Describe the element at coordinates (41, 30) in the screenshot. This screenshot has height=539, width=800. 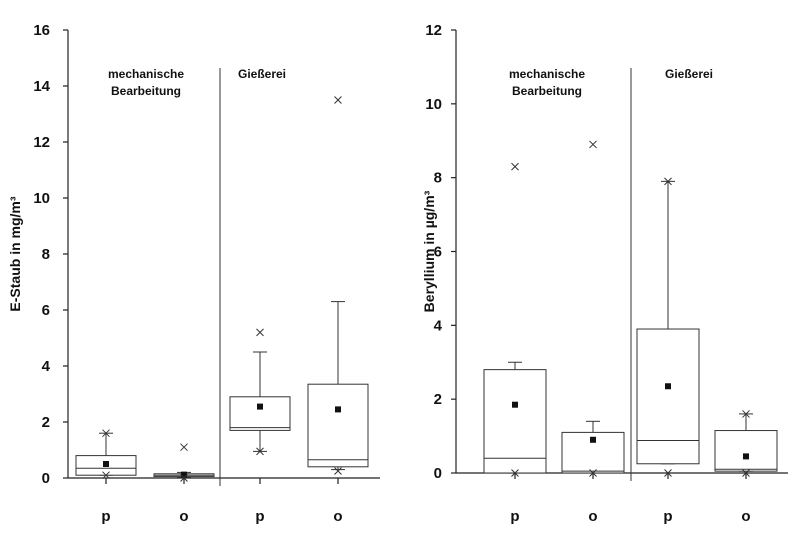
I see `y-tick-label: 16` at that location.